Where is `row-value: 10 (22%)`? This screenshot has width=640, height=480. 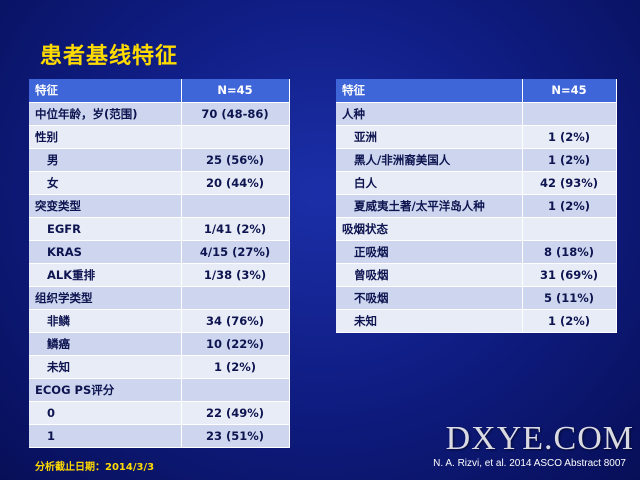 row-value: 10 (22%) is located at coordinates (235, 344).